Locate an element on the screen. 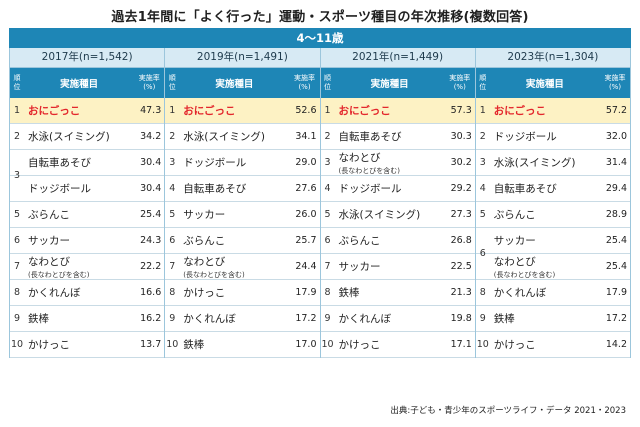 The image size is (640, 427). table-row: 5 水泳(スイミング) 27.3 is located at coordinates (397, 215).